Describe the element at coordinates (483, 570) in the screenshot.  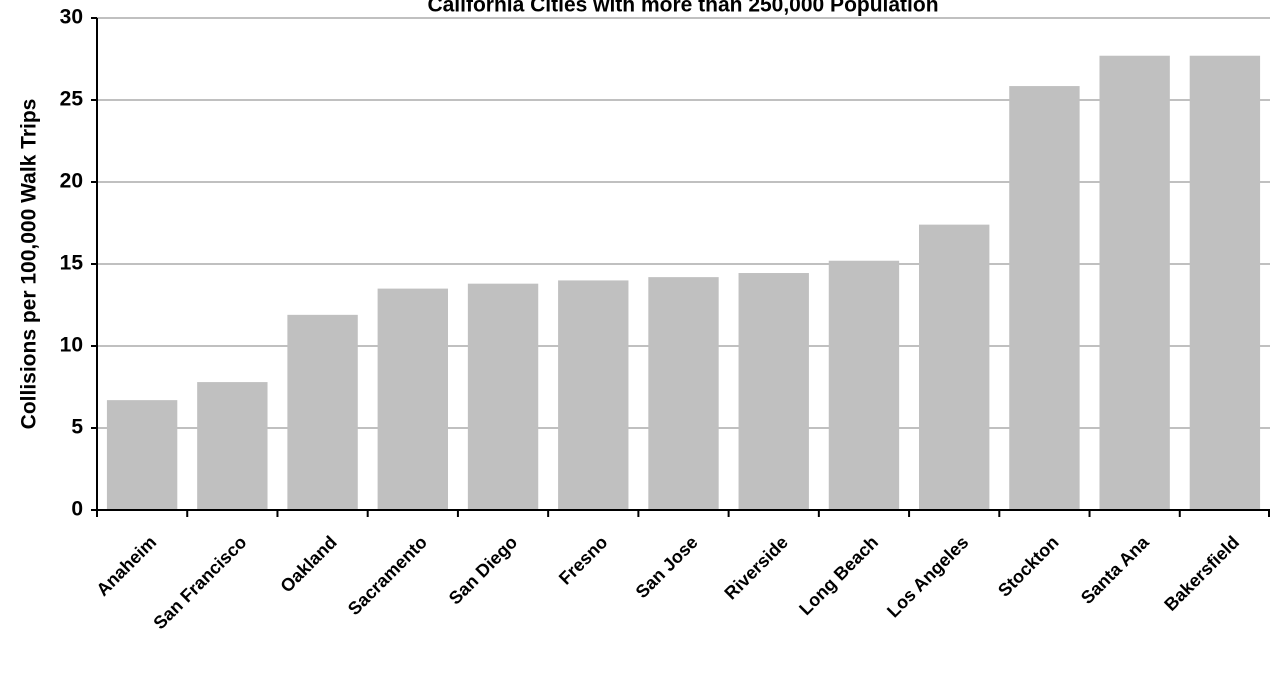
I see `x-tick-label: San Diego` at that location.